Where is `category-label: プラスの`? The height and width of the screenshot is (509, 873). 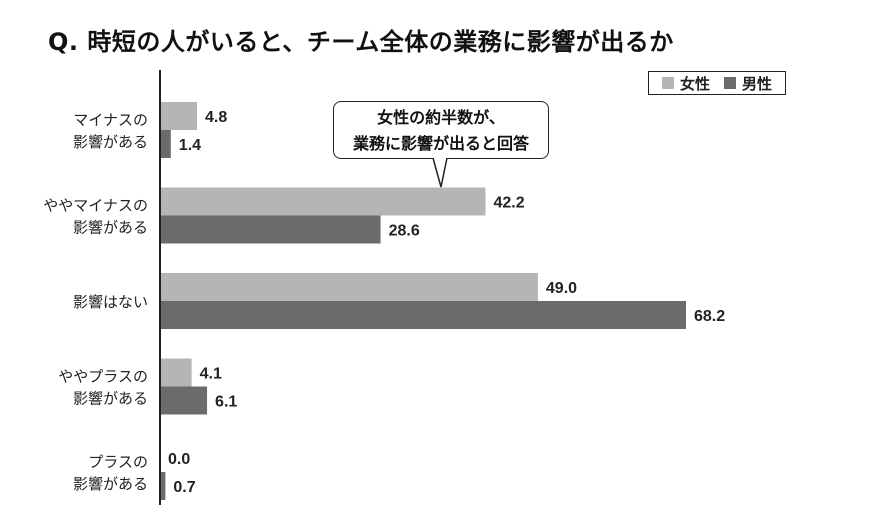 category-label: プラスの is located at coordinates (118, 462).